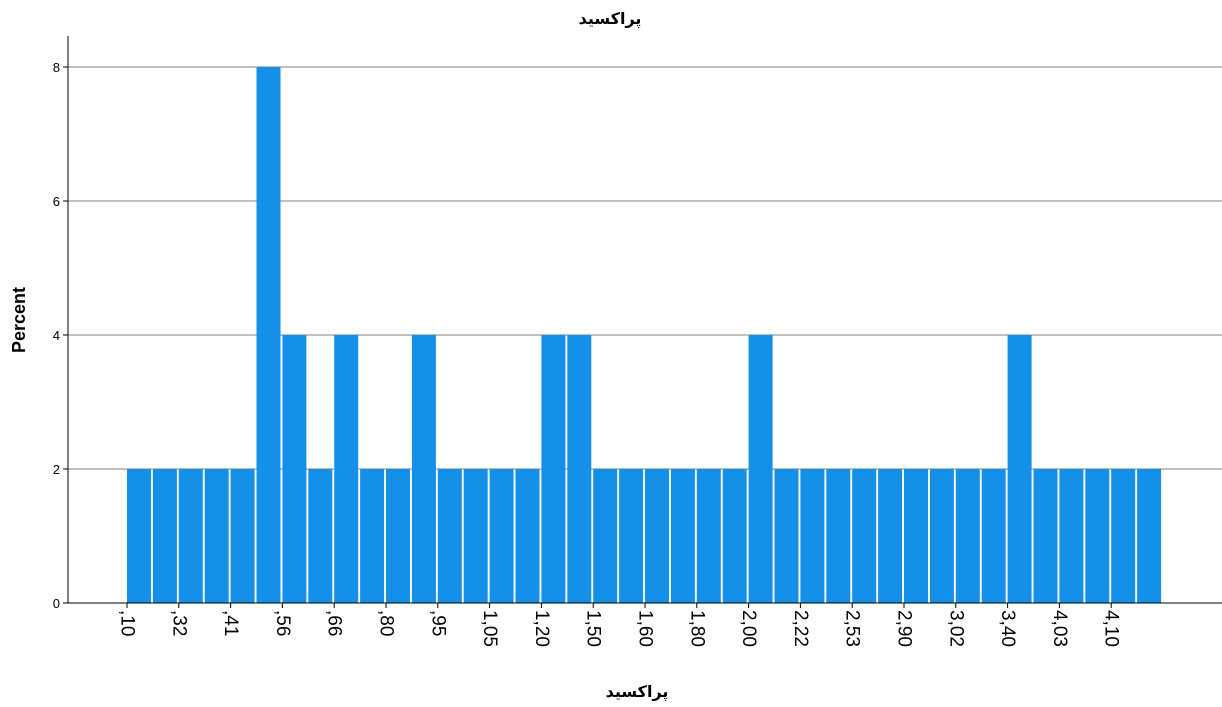 Image resolution: width=1222 pixels, height=707 pixels. What do you see at coordinates (386, 623) in the screenshot?
I see `x-tick-label: ,80` at bounding box center [386, 623].